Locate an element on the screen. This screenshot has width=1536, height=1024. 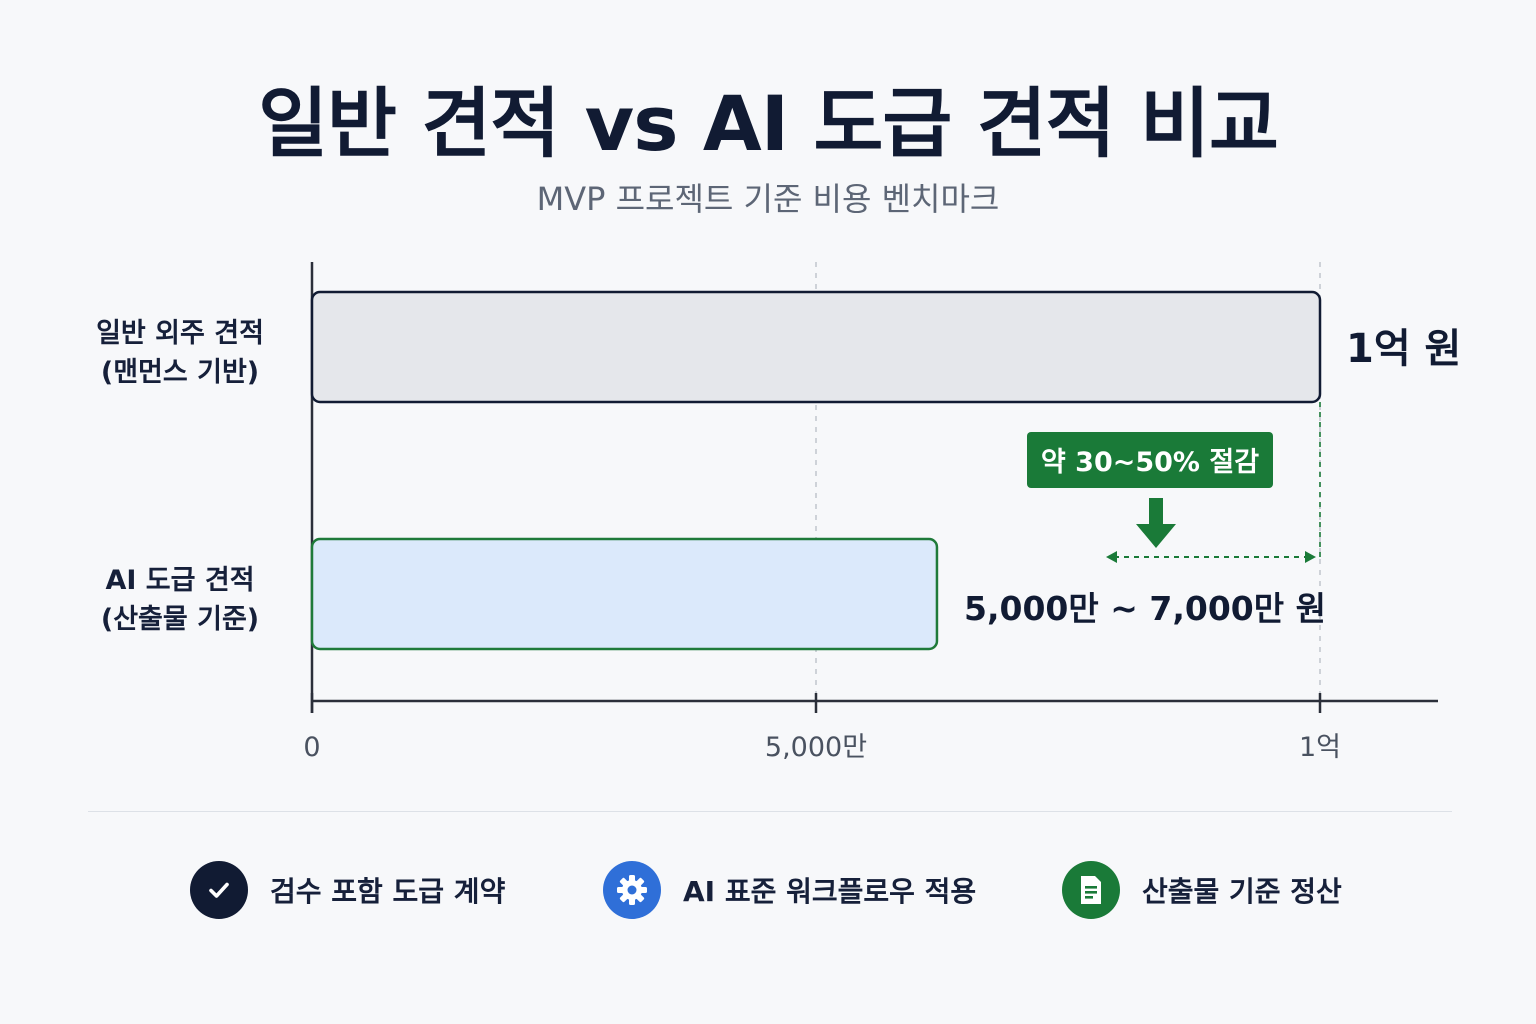
check-icon is located at coordinates (219, 890).